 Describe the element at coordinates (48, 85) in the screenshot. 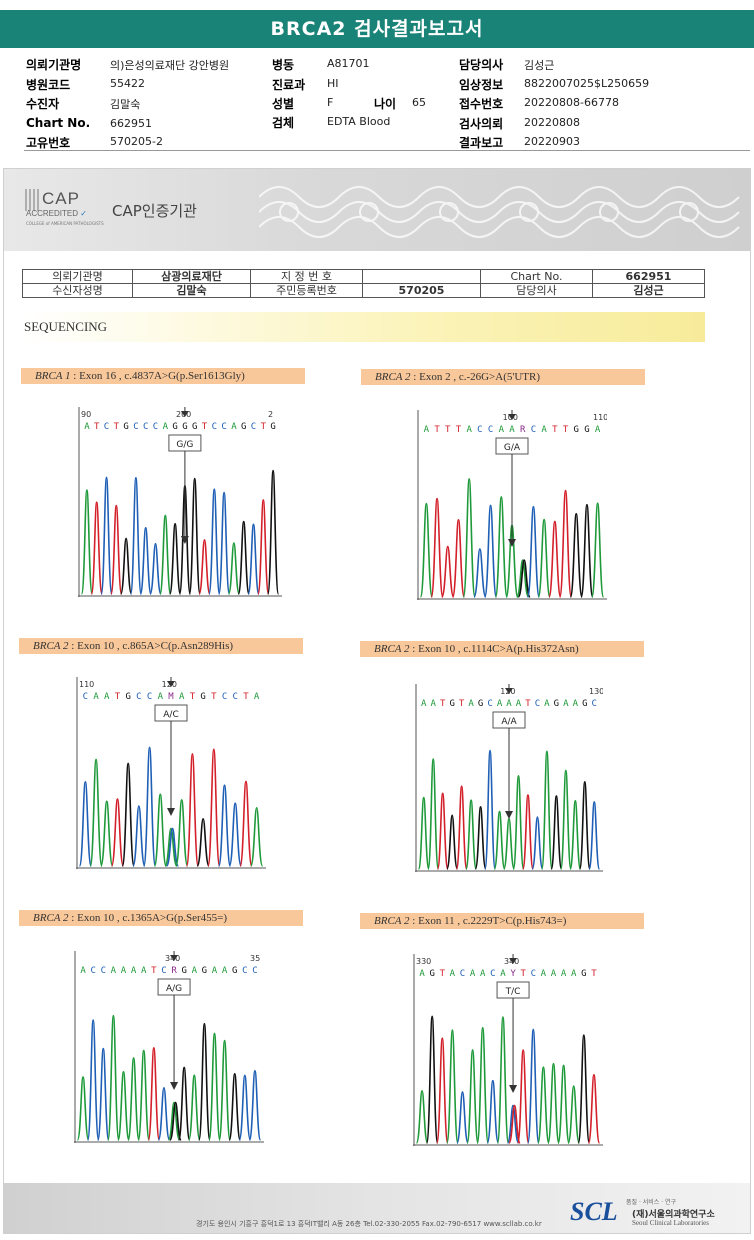

I see `label-hospital-code: 병원코드` at that location.